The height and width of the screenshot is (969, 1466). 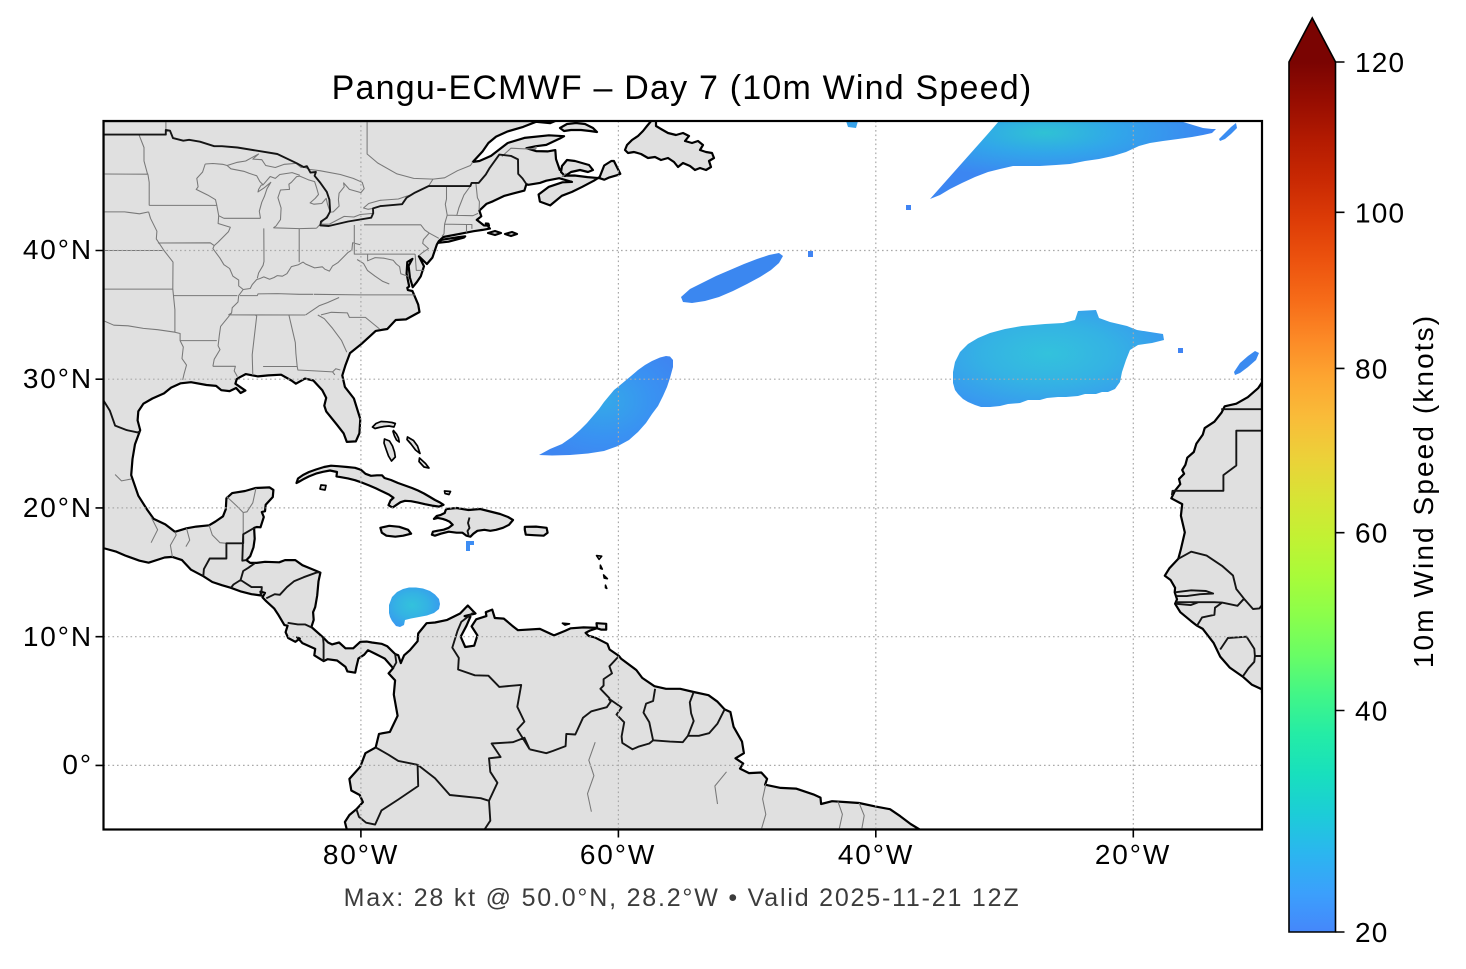 What do you see at coordinates (58, 636) in the screenshot?
I see `svg-text: 10°N` at bounding box center [58, 636].